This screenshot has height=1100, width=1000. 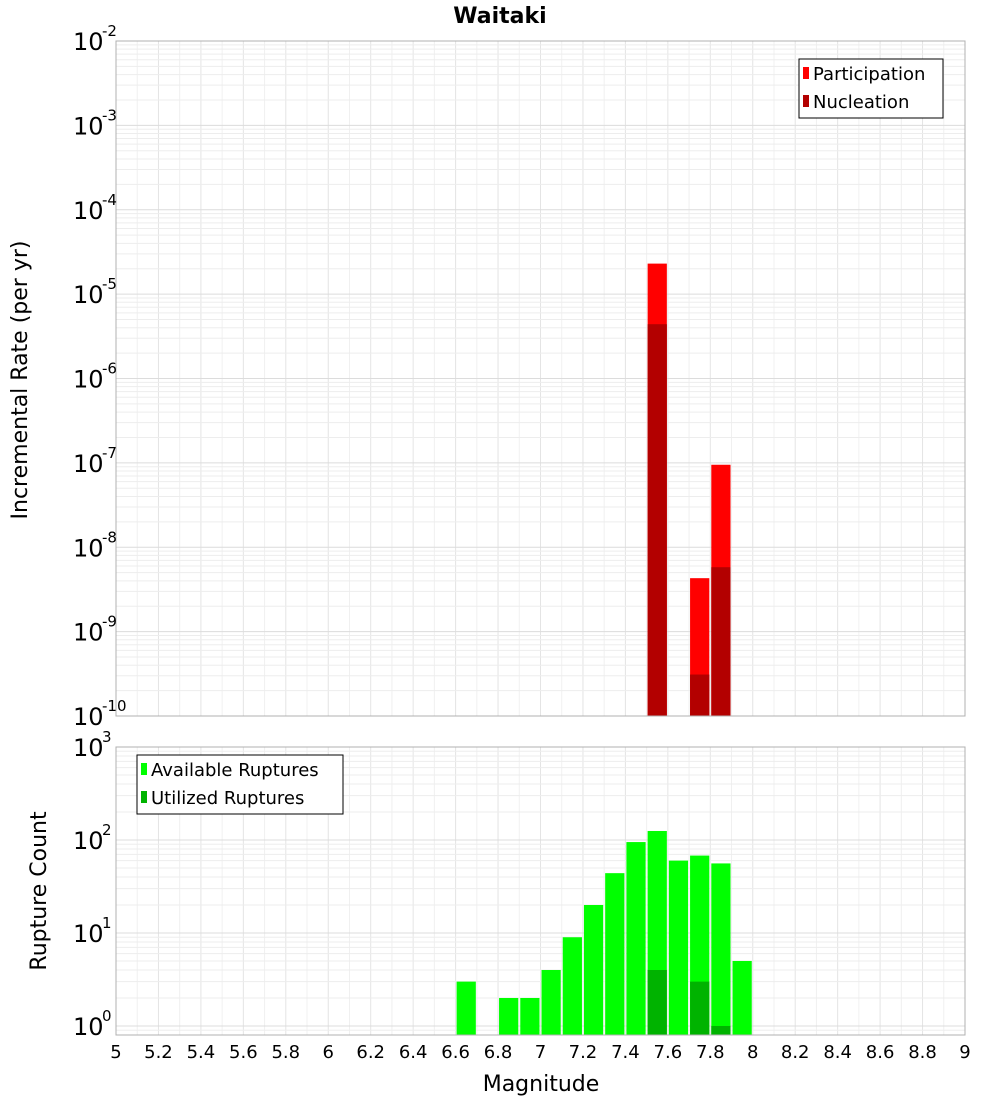 I want to click on x-tick-label: 6.4, so click(x=413, y=1052).